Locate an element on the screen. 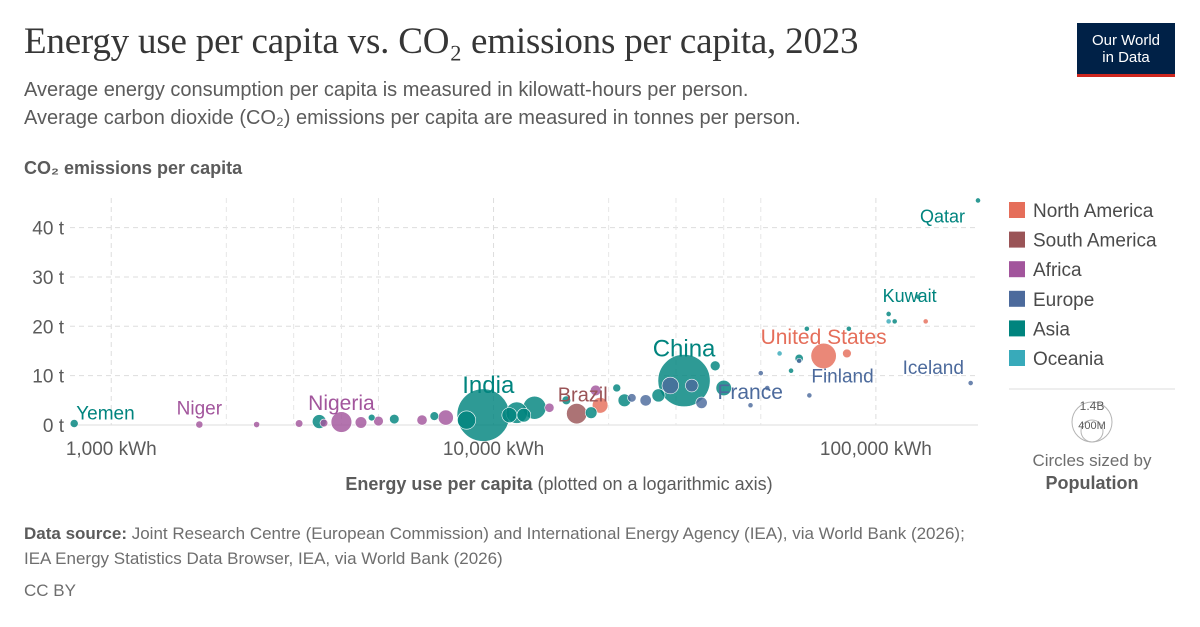 The height and width of the screenshot is (627, 1200). legend-label: Africa is located at coordinates (1057, 270).